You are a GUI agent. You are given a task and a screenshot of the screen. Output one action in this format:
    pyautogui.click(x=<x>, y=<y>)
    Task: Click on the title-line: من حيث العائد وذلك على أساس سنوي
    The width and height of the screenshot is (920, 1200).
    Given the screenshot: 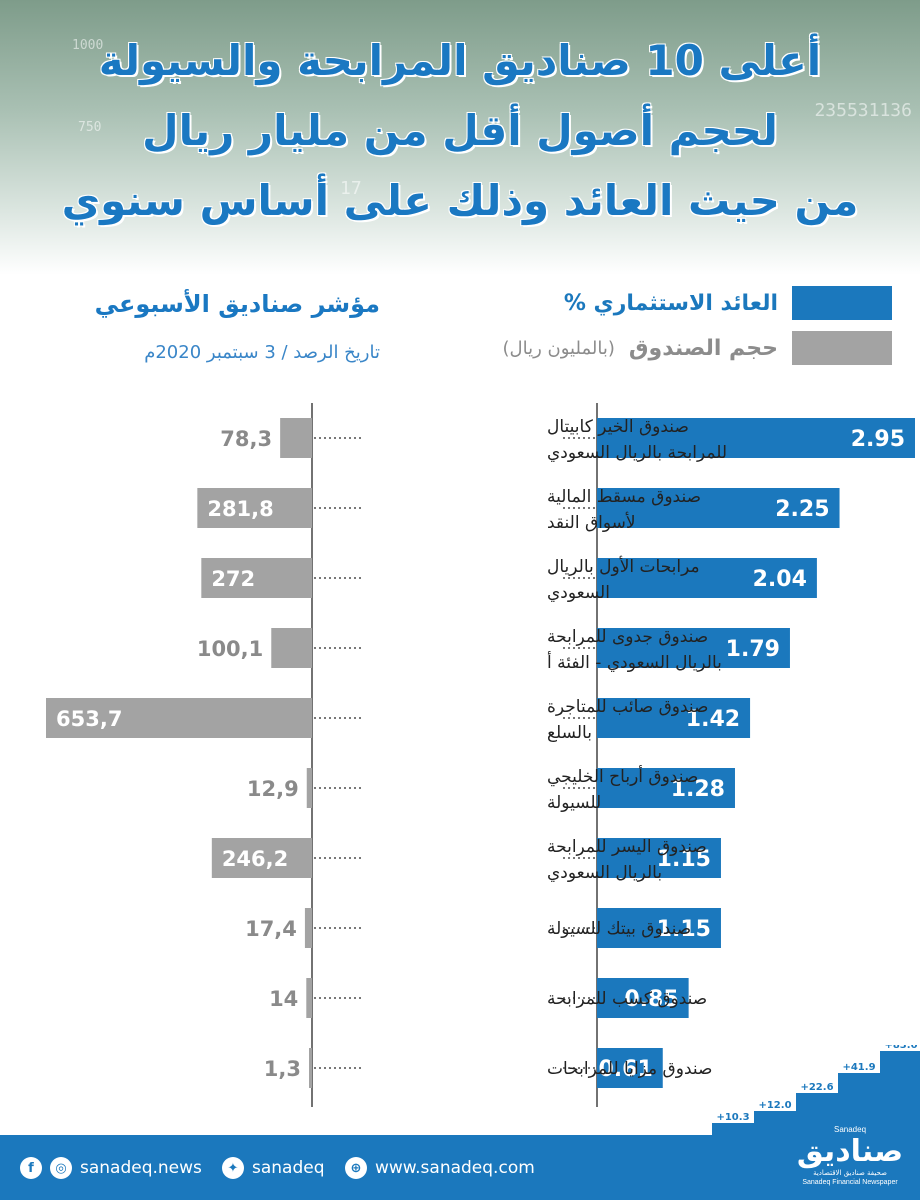 What is the action you would take?
    pyautogui.click(x=460, y=200)
    